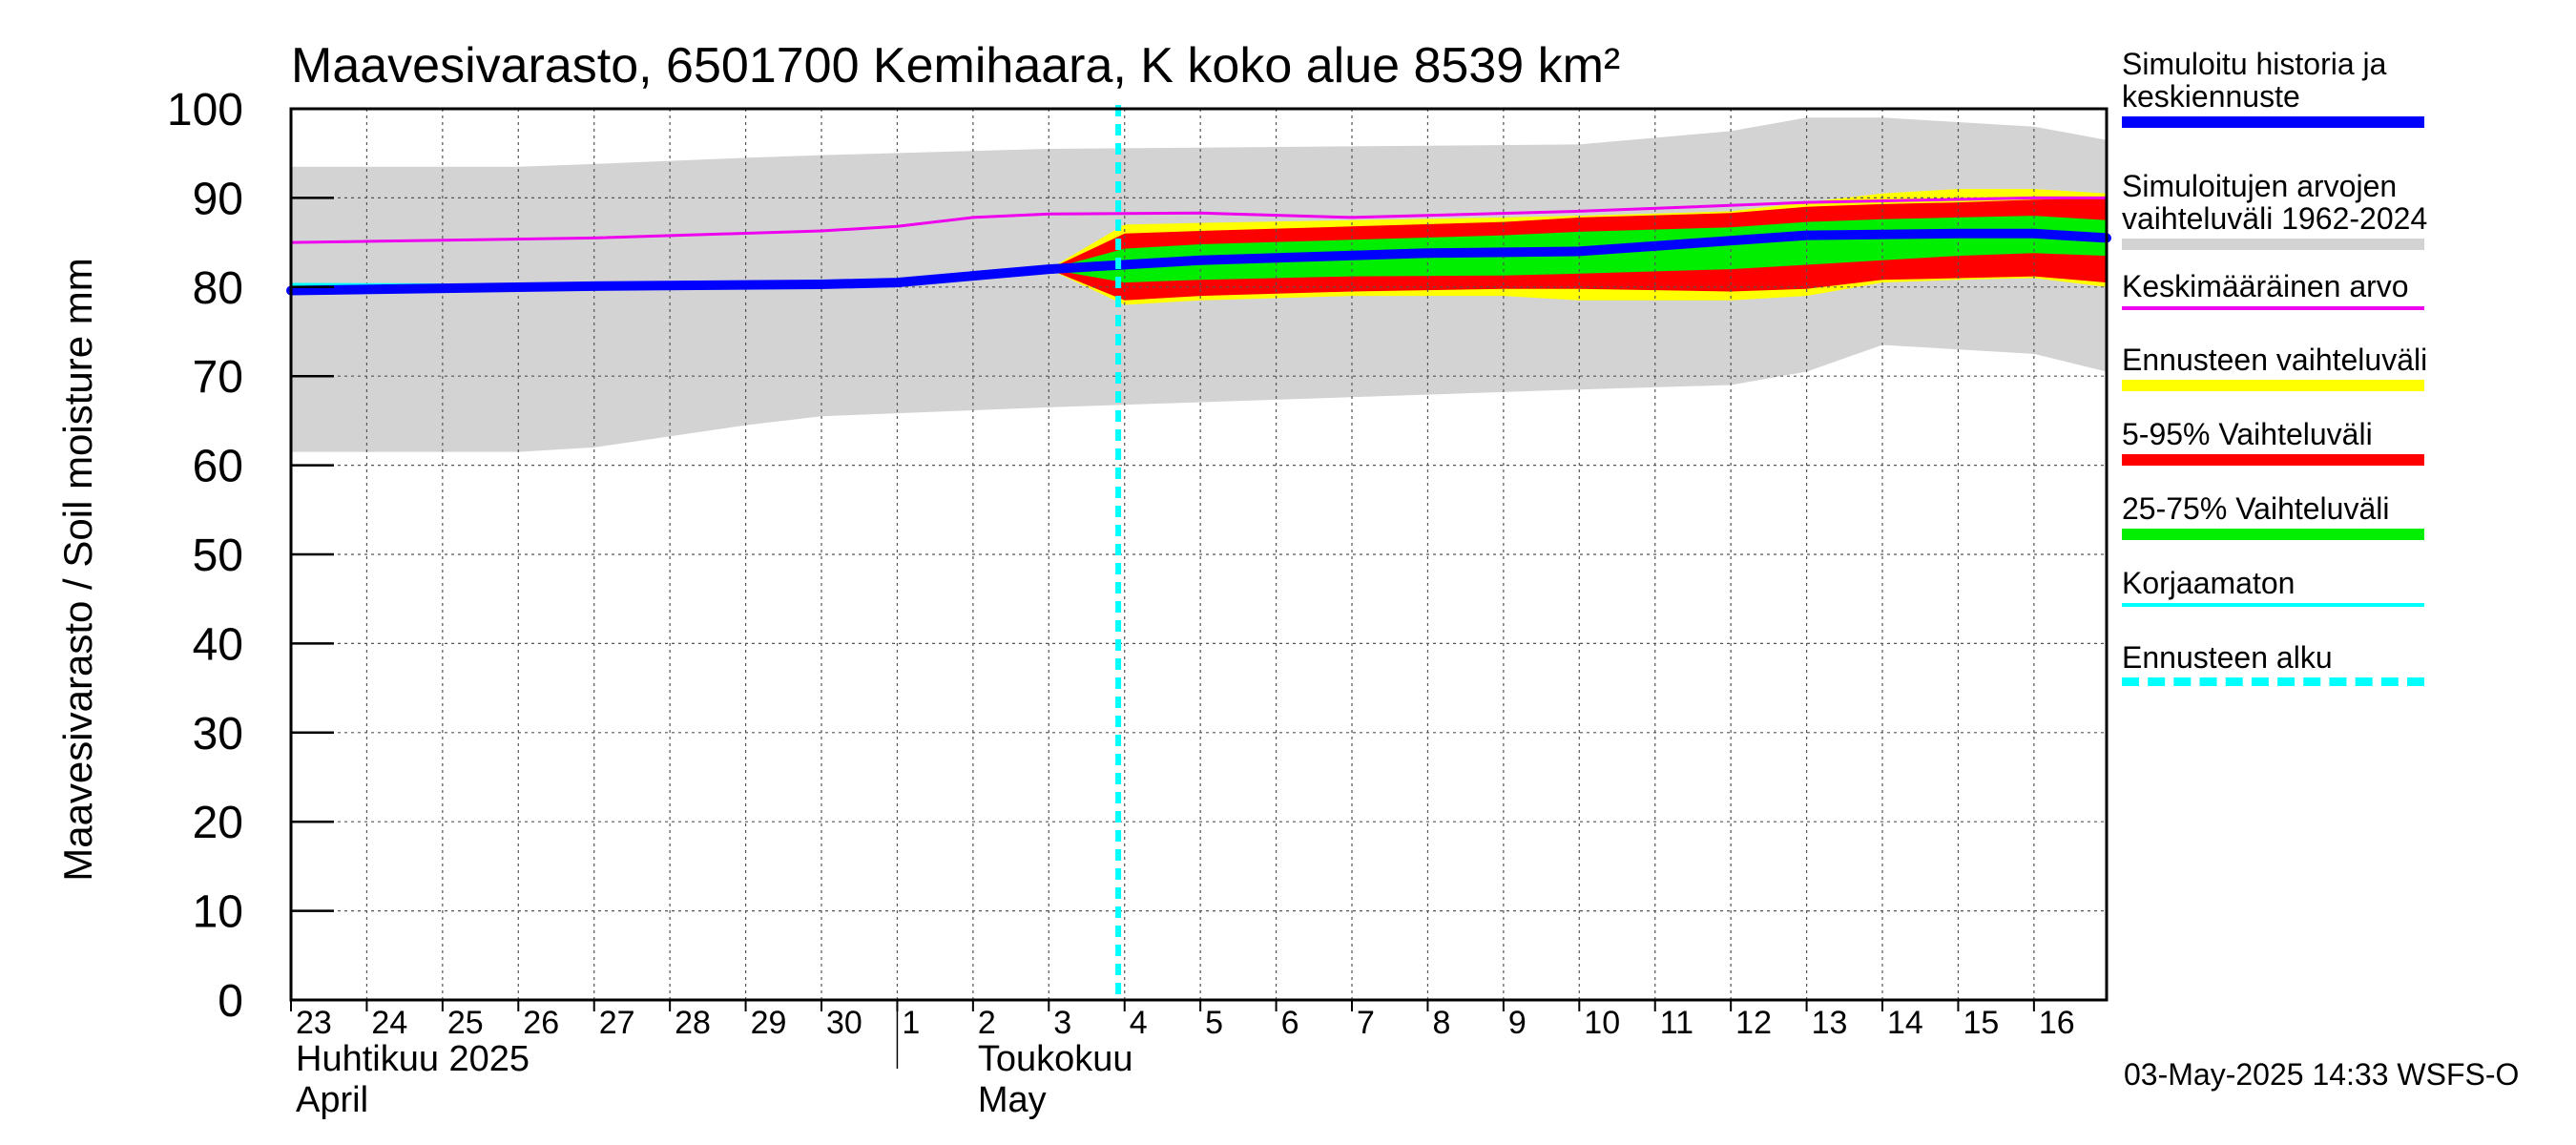 The width and height of the screenshot is (2576, 1145). I want to click on timestamp-footer: 03-May-2025 14:33 WSFS-O, so click(2322, 1074).